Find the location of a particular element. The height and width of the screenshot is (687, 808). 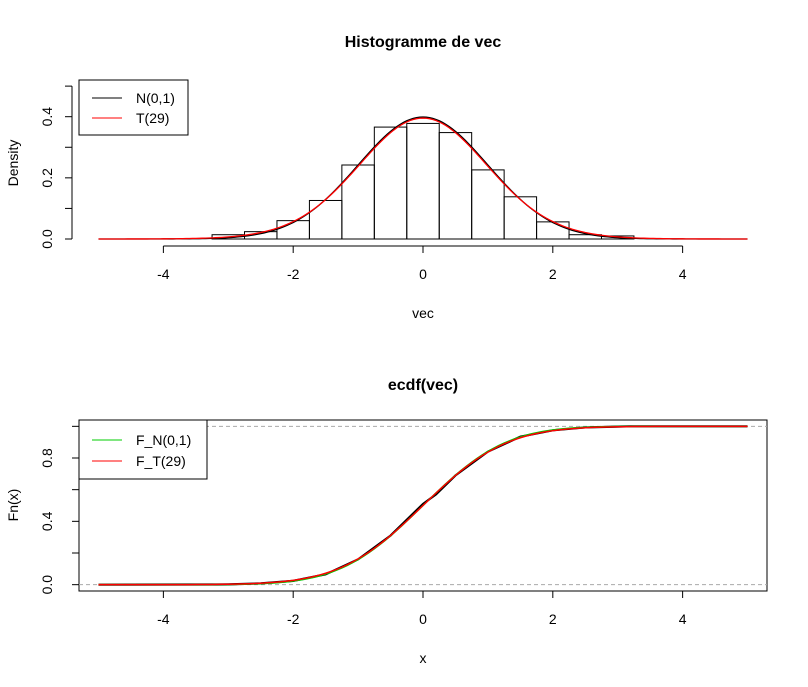

ecdf-y-tick-label: 0.4 is located at coordinates (47, 521).